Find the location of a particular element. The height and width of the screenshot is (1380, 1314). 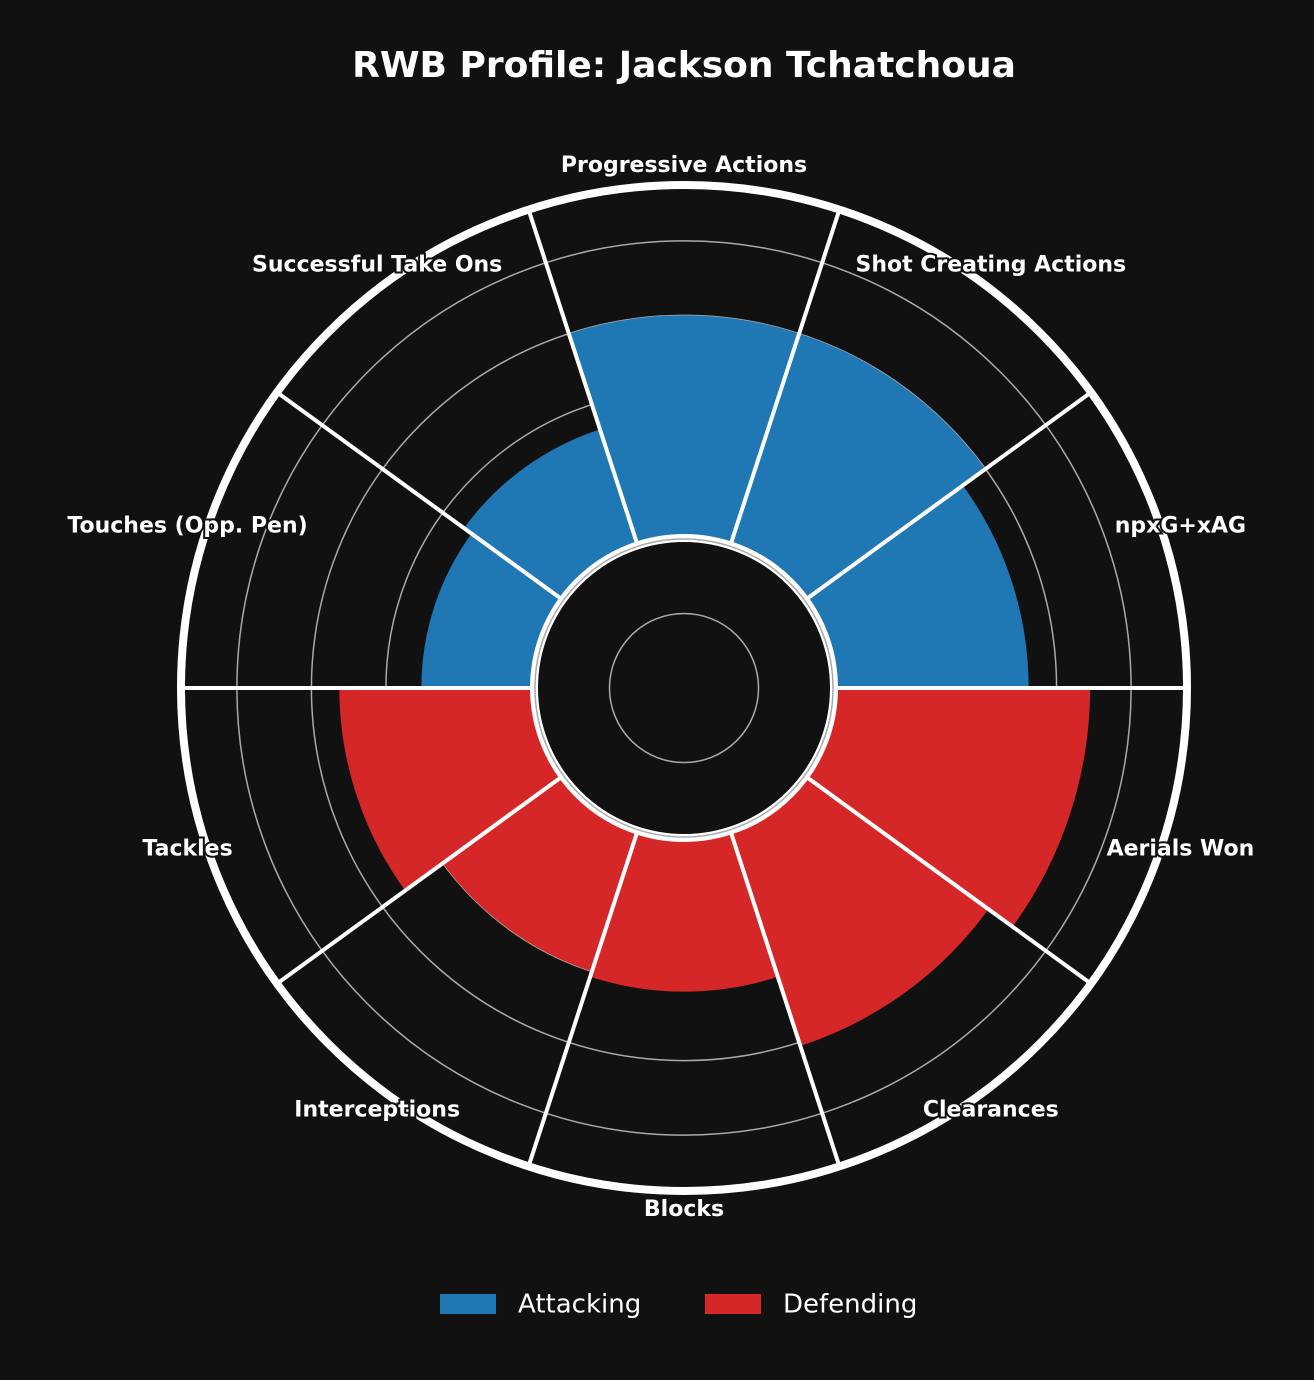

center-hole is located at coordinates (684, 688).